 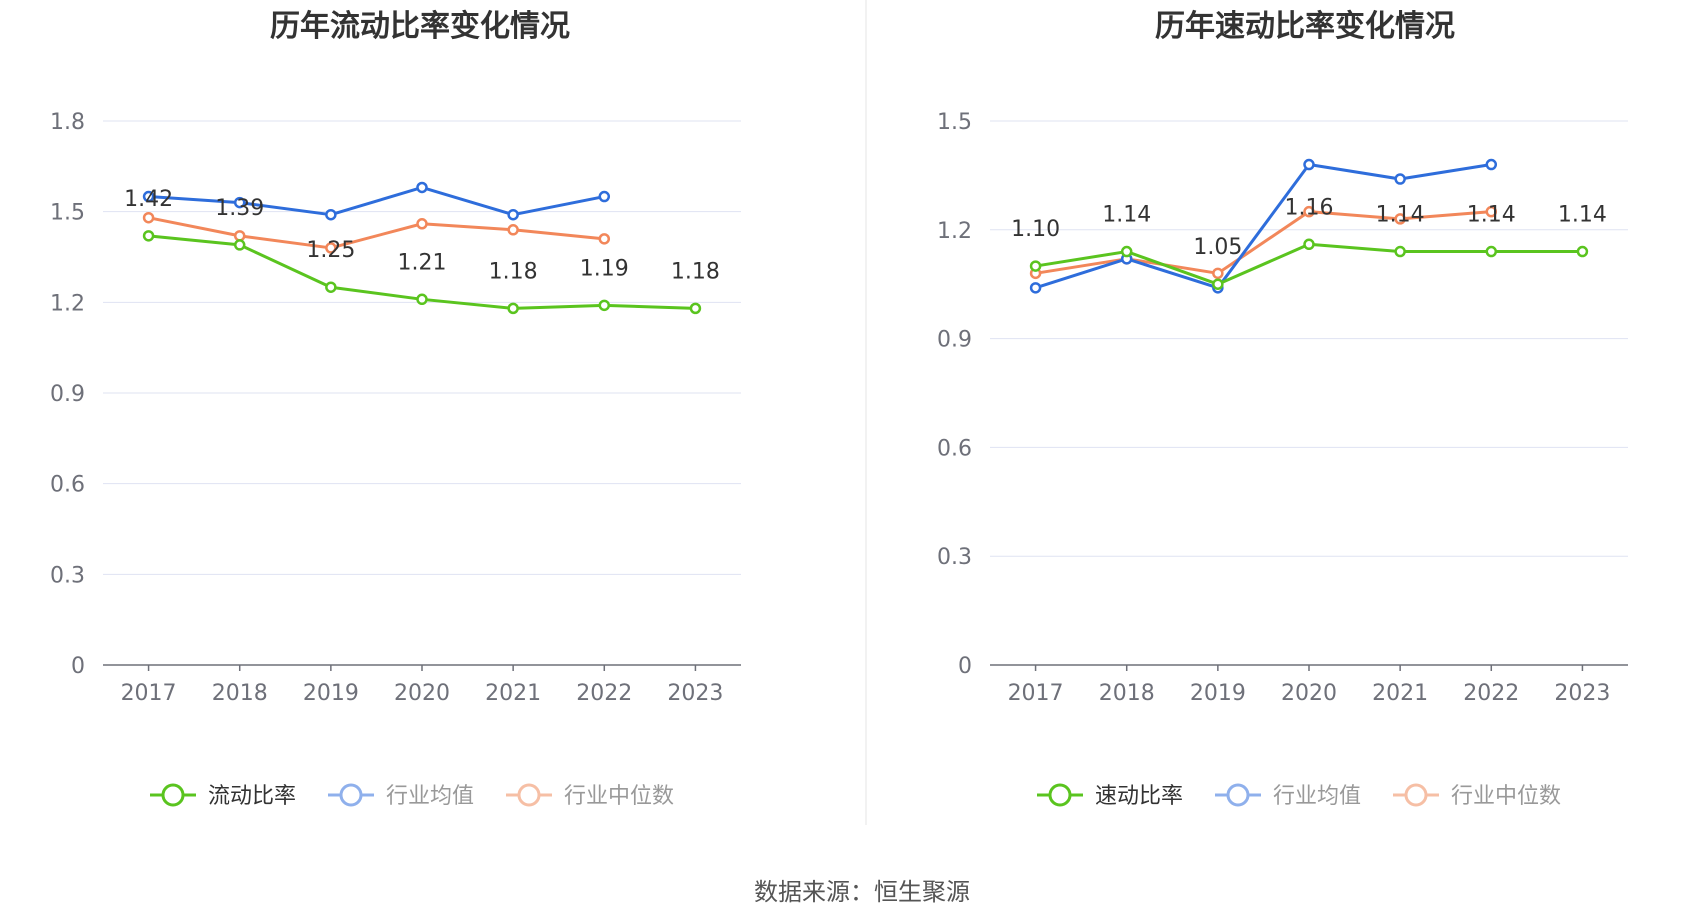 What do you see at coordinates (1035, 229) in the screenshot?
I see `data-label: 1.10` at bounding box center [1035, 229].